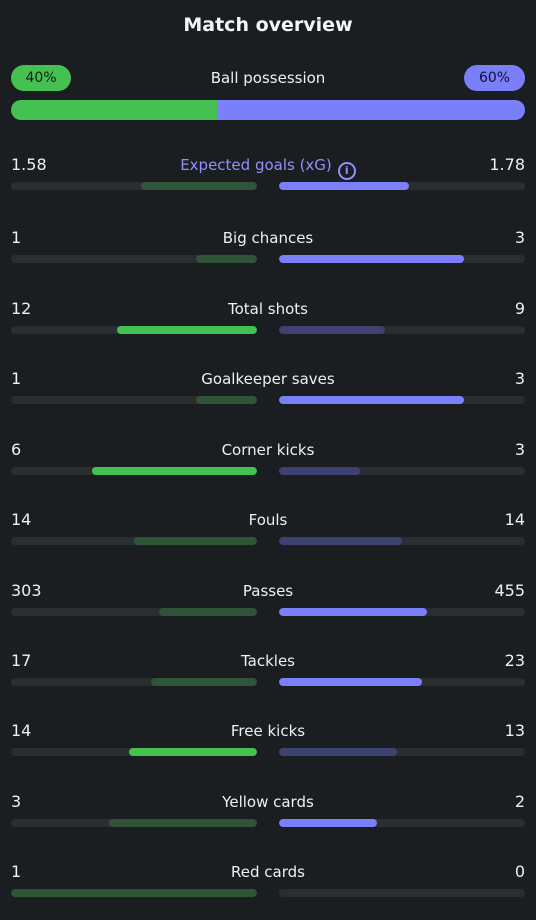  What do you see at coordinates (21, 308) in the screenshot?
I see `home-value: 12` at bounding box center [21, 308].